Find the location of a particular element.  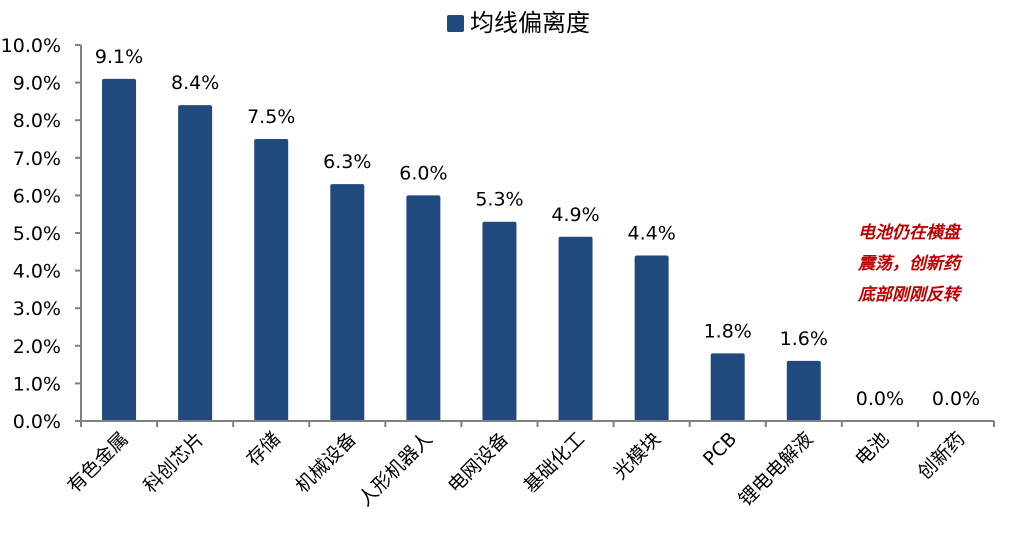

data-label: 4.9% is located at coordinates (575, 215).